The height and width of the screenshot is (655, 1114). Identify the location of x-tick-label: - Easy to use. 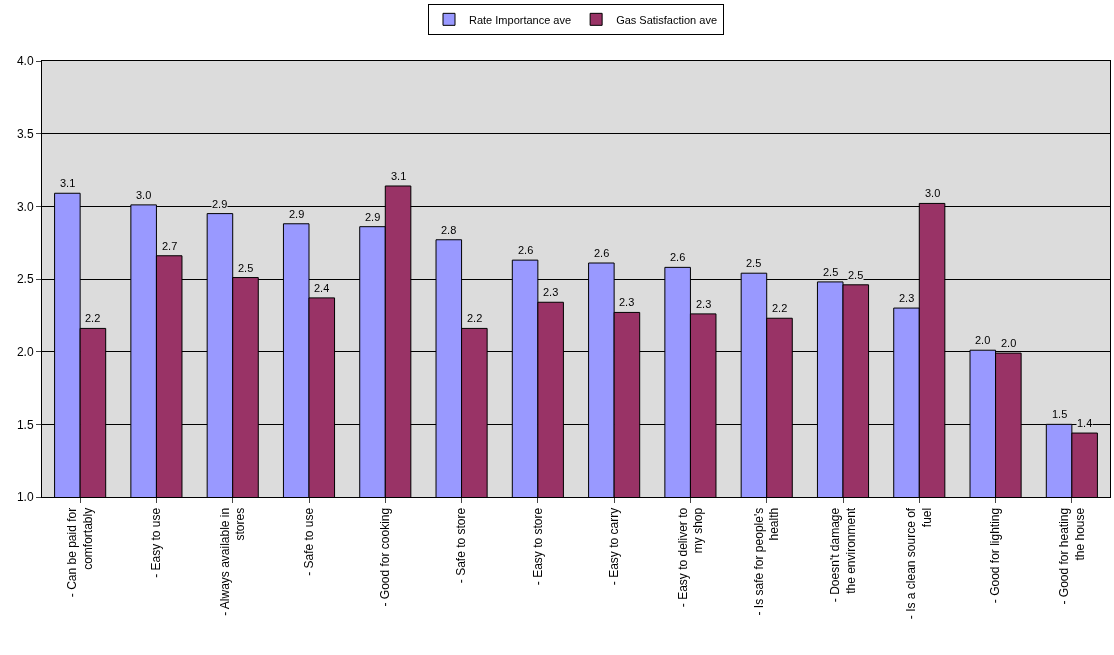
(156, 542).